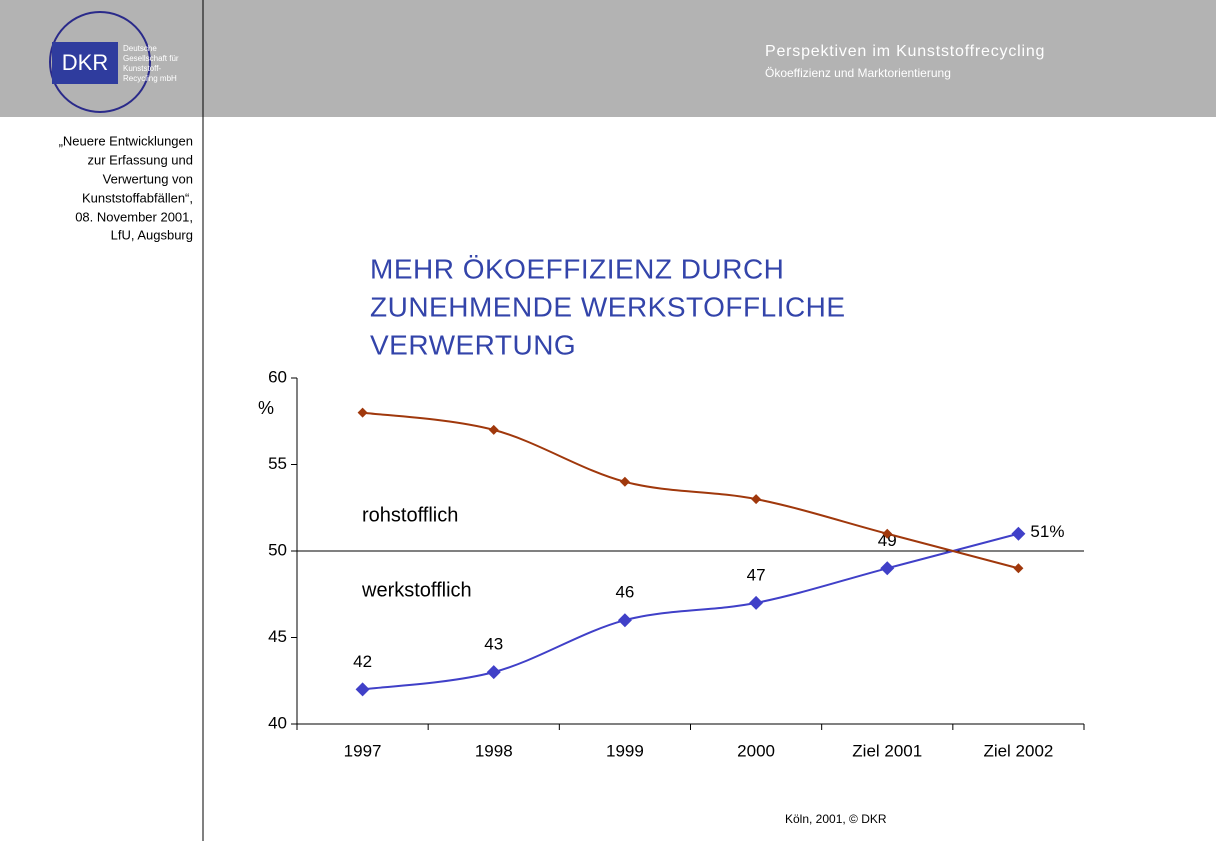  What do you see at coordinates (887, 750) in the screenshot?
I see `x-tick-label: Ziel 2001` at bounding box center [887, 750].